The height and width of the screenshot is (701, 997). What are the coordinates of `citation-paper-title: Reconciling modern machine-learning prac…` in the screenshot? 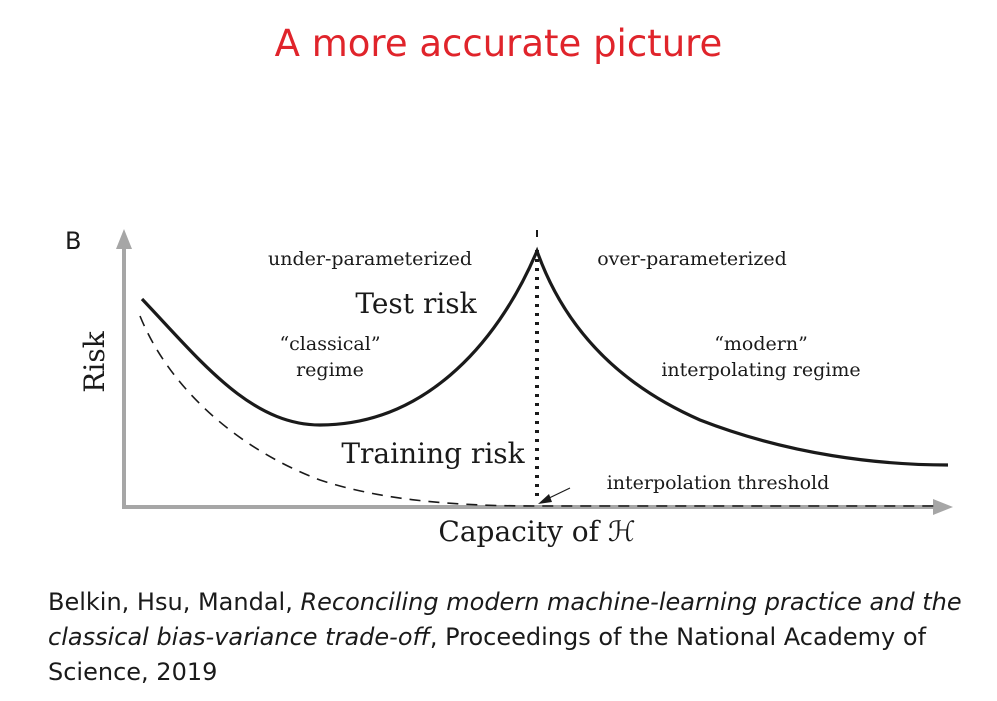 It's located at (505, 619).